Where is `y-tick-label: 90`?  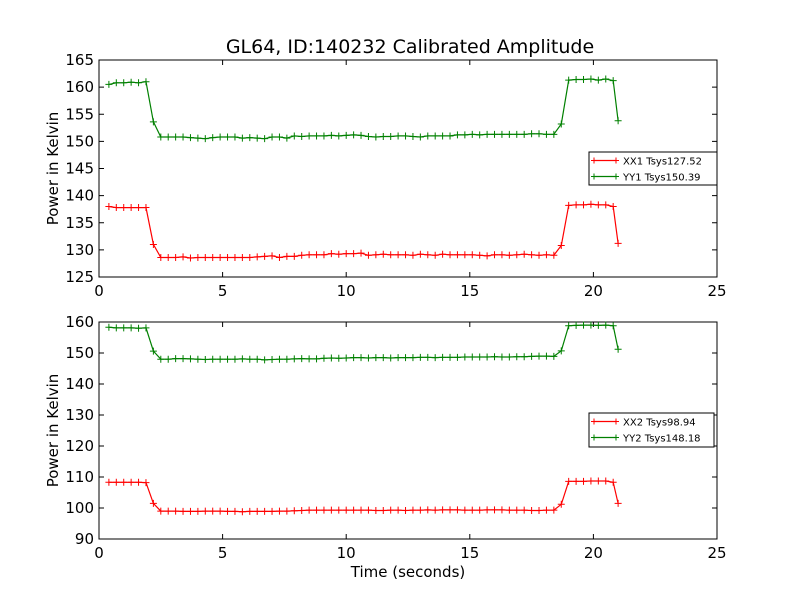
y-tick-label: 90 is located at coordinates (84, 539).